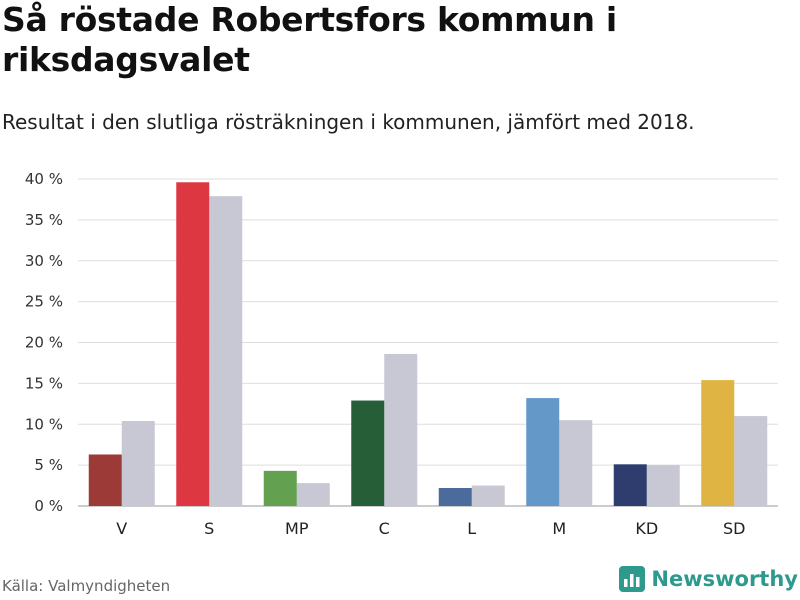  What do you see at coordinates (193, 344) in the screenshot?
I see `bar-2022-s` at bounding box center [193, 344].